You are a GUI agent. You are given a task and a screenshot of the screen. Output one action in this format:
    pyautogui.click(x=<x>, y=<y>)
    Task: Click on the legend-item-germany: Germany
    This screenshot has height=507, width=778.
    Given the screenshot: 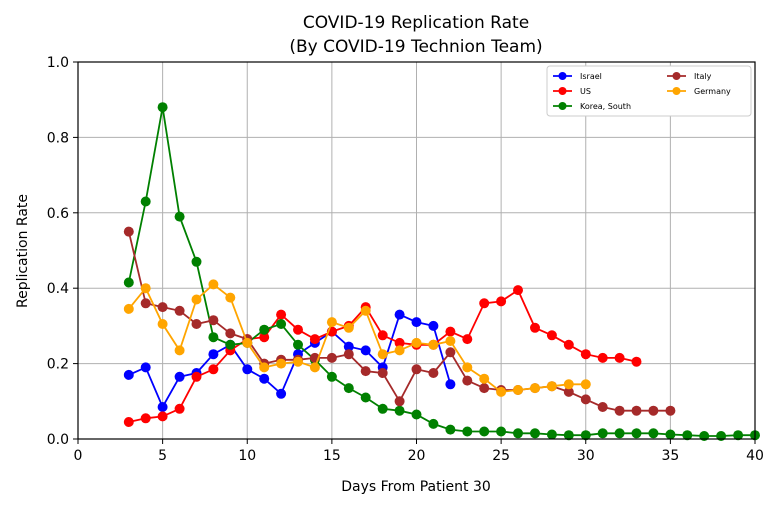 What is the action you would take?
    pyautogui.click(x=699, y=91)
    